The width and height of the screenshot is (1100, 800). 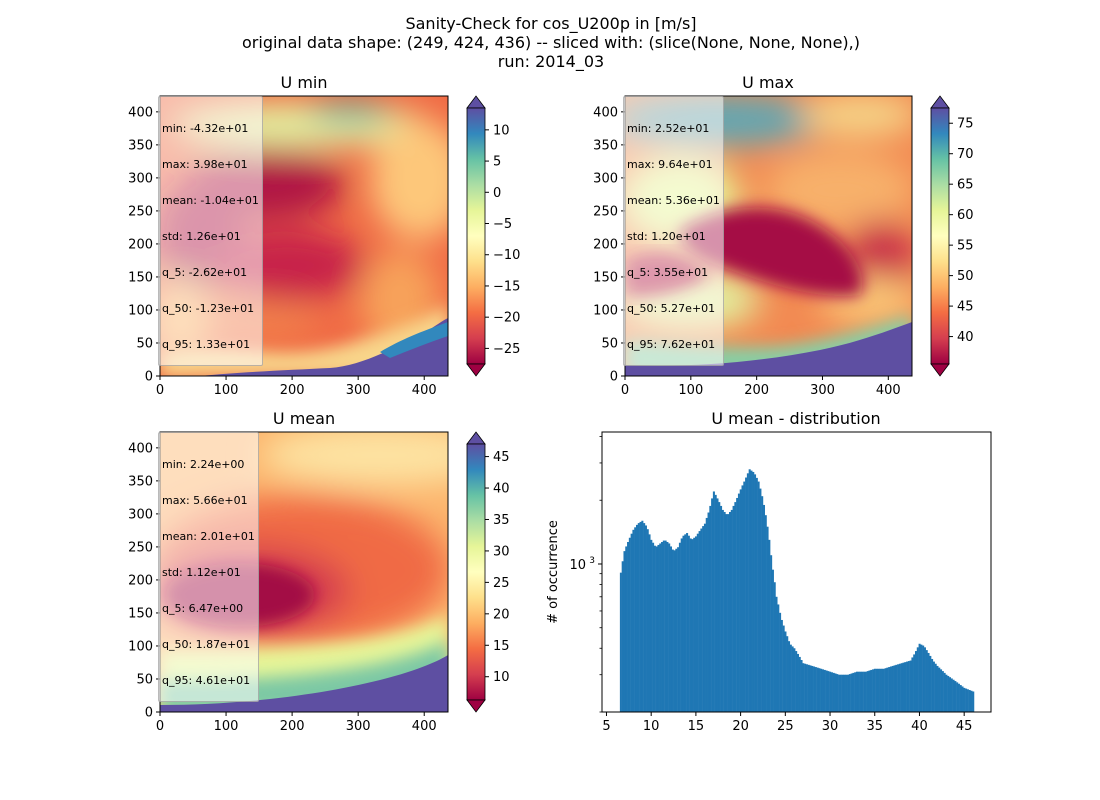 I want to click on stat-min: min: -4.32e+01, so click(x=205, y=128).